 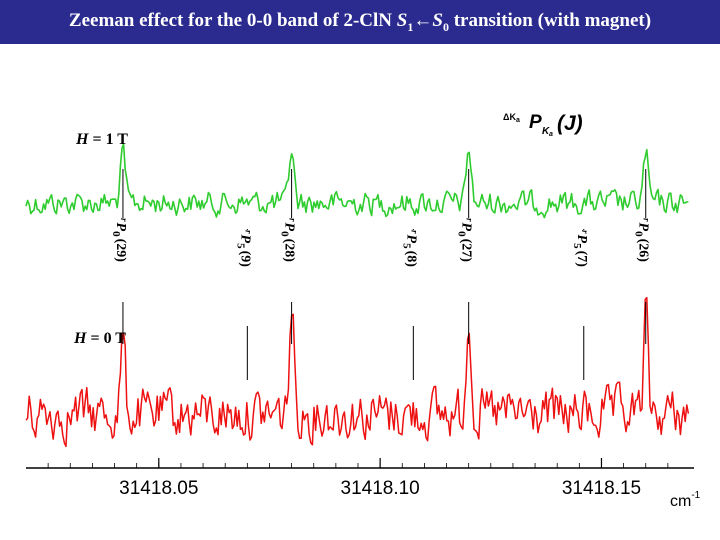 I want to click on title-text-2: transition (with magnet), so click(x=550, y=20).